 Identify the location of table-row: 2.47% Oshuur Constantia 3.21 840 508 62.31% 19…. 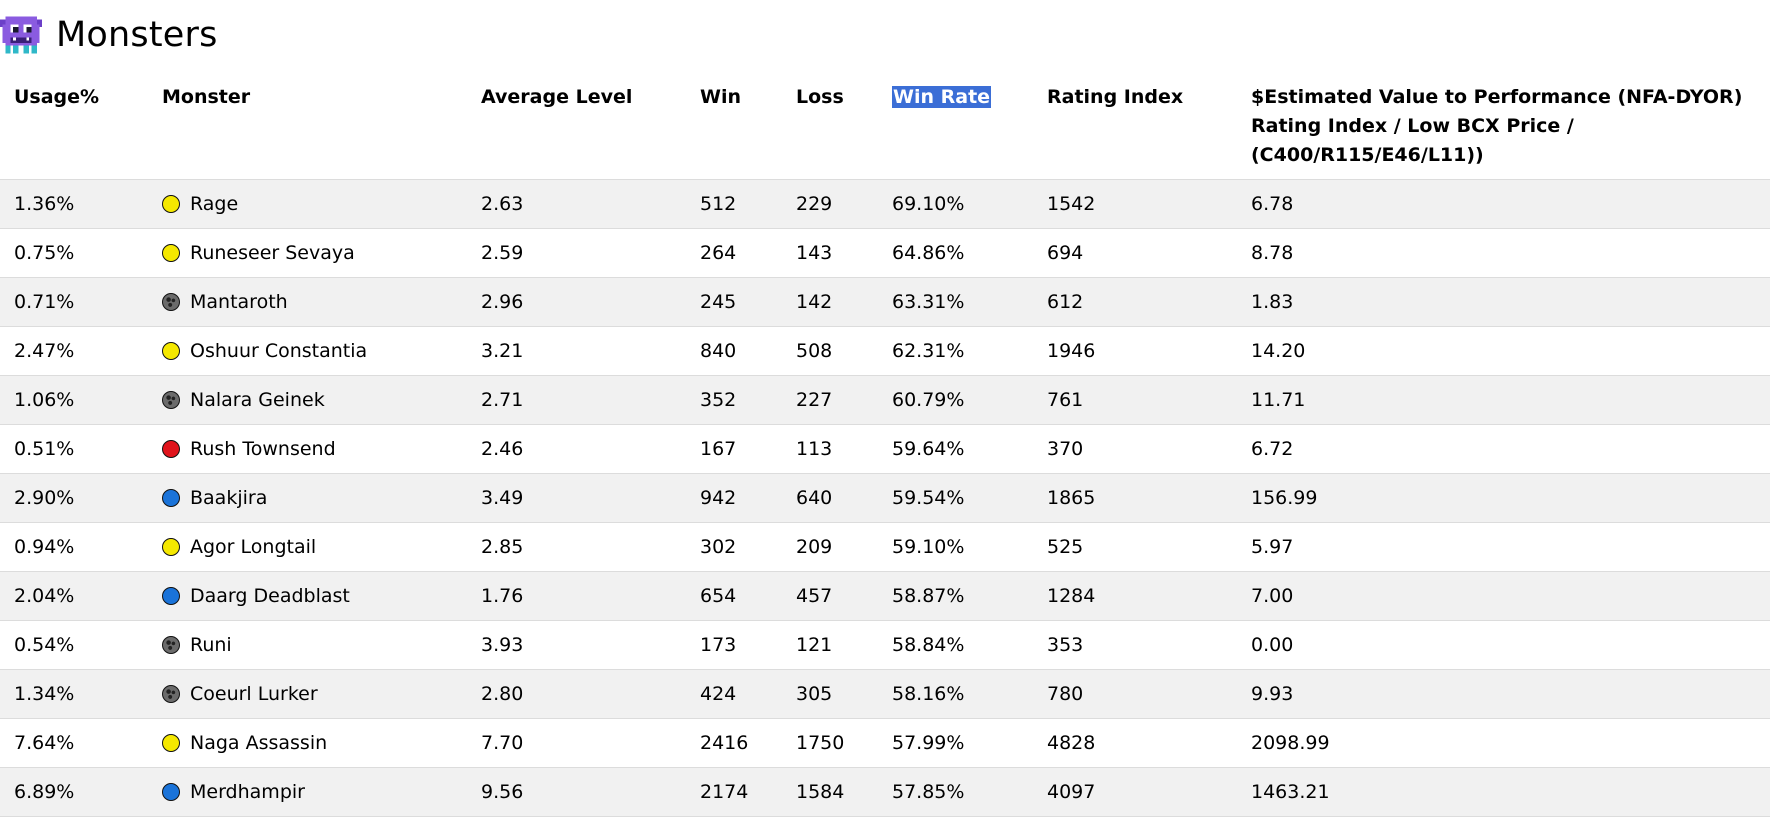
(885, 351).